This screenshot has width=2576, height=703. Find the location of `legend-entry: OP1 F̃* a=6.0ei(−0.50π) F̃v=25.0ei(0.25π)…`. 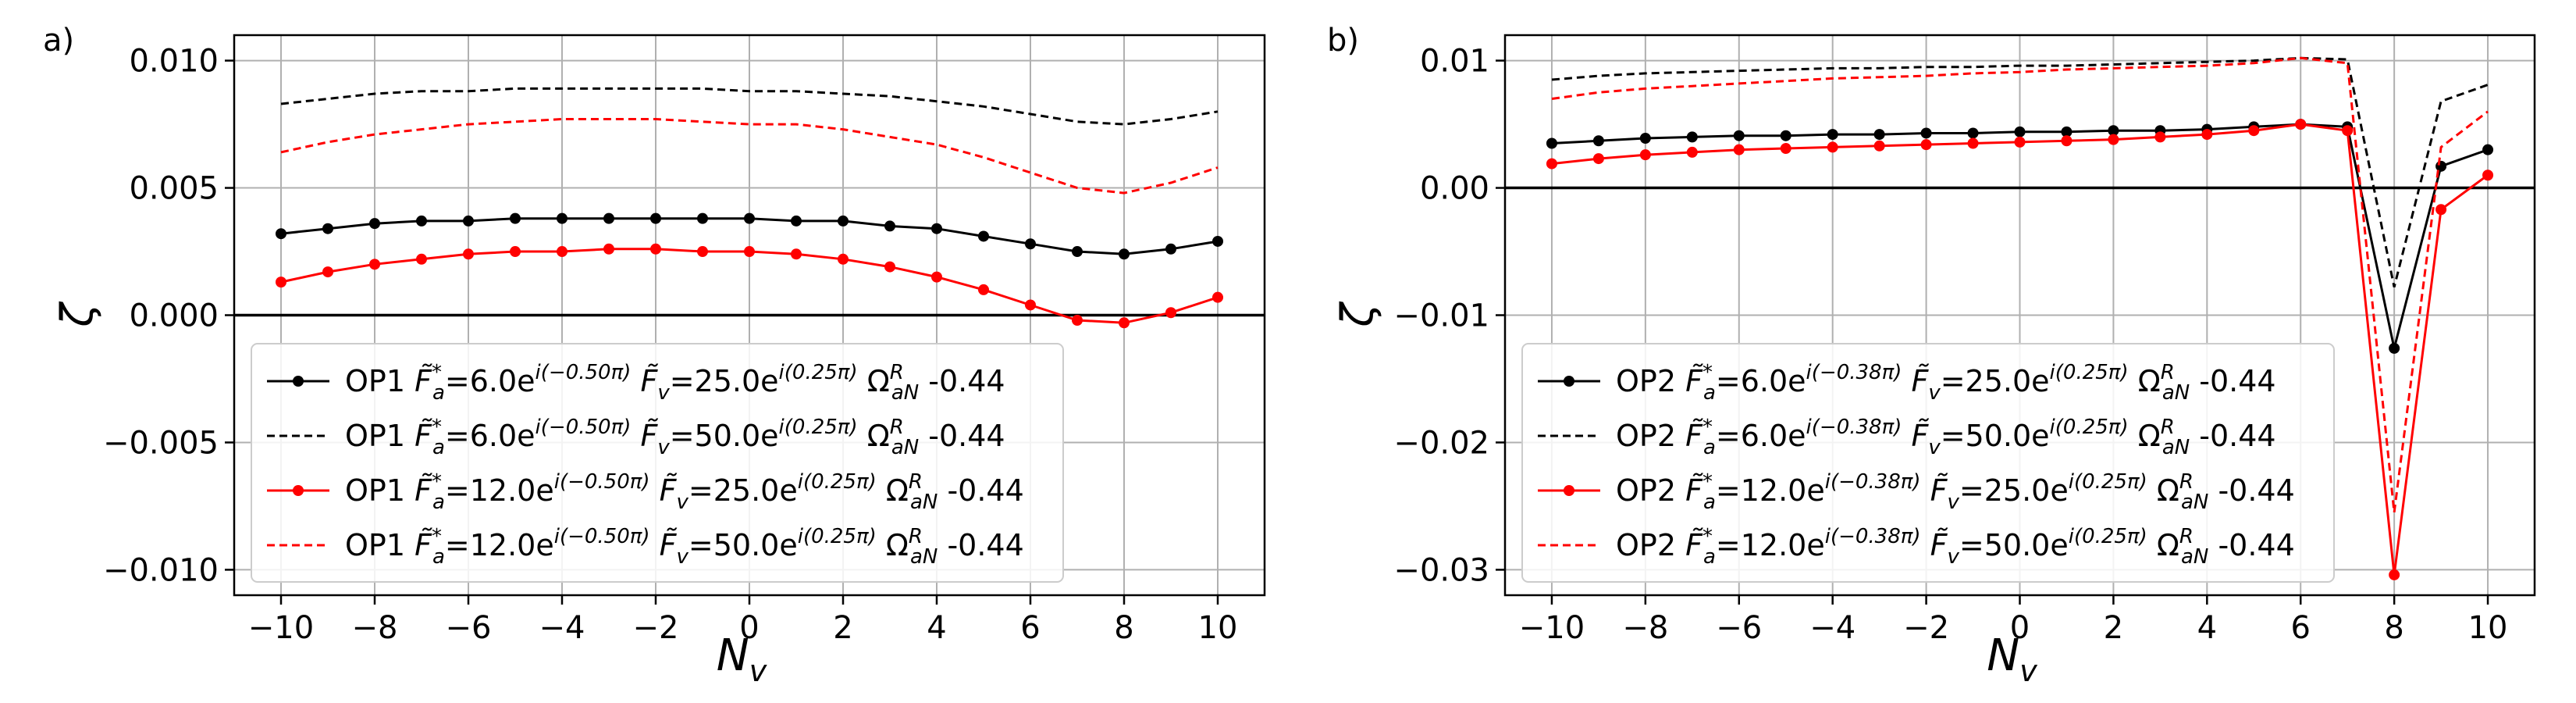

legend-entry: OP1 F̃* a=6.0ei(−0.50π) F̃v=25.0ei(0.25π)… is located at coordinates (636, 383).